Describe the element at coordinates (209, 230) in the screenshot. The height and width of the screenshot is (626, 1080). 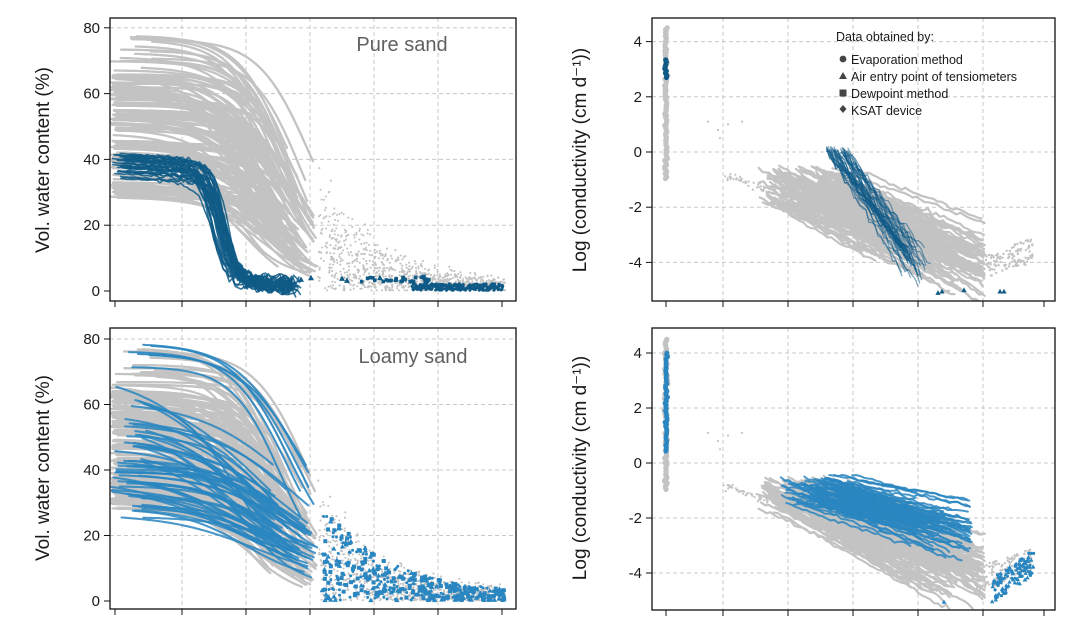
I see `pure-sand-curve` at that location.